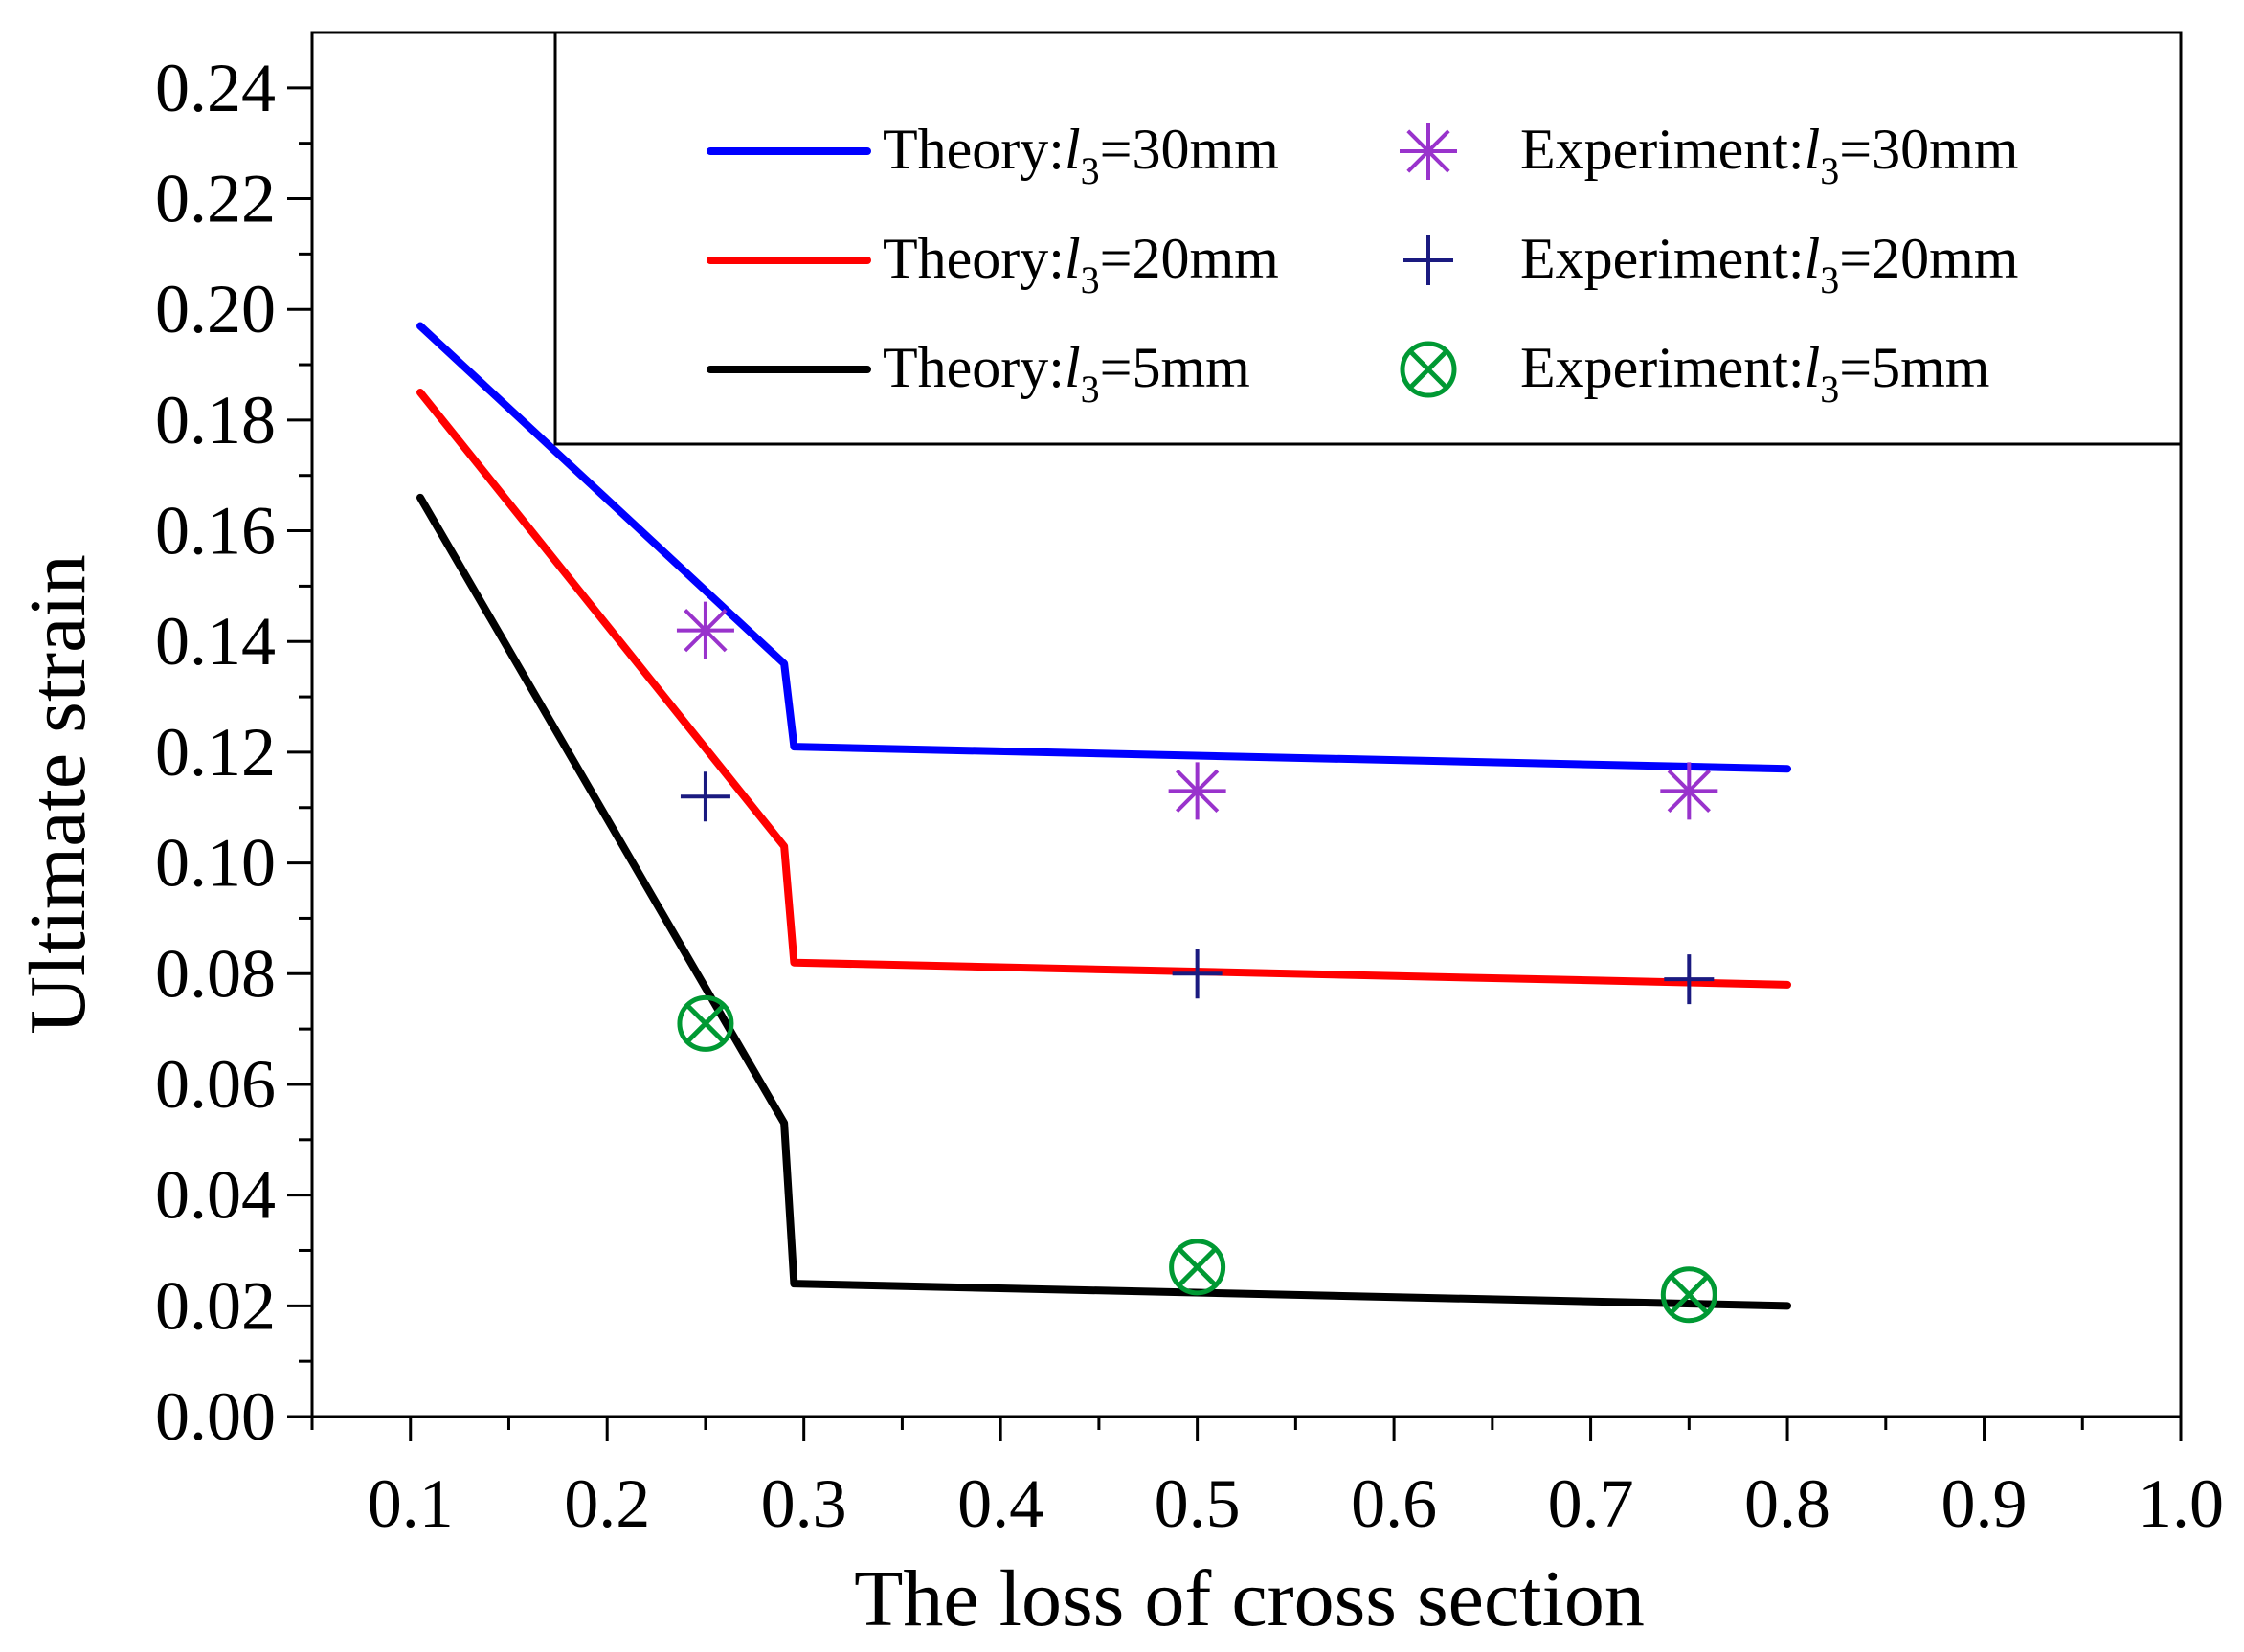  Describe the element at coordinates (216, 752) in the screenshot. I see `y-tick-label: 0.12` at that location.